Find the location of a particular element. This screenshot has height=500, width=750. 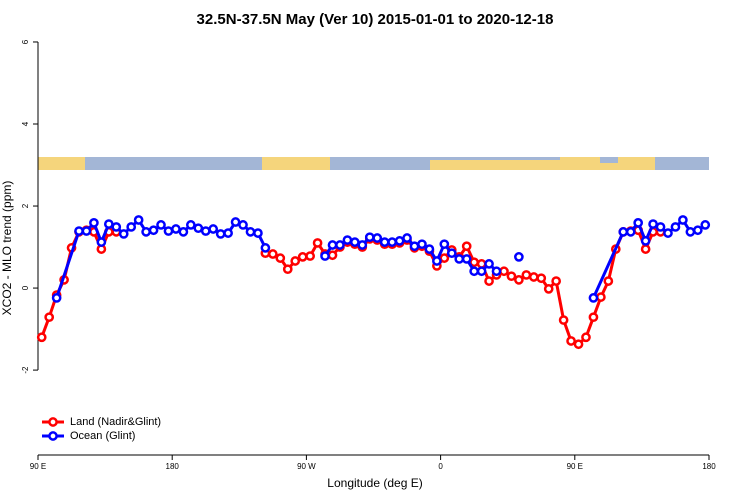

y-tick-label: 6 is located at coordinates (25, 41).